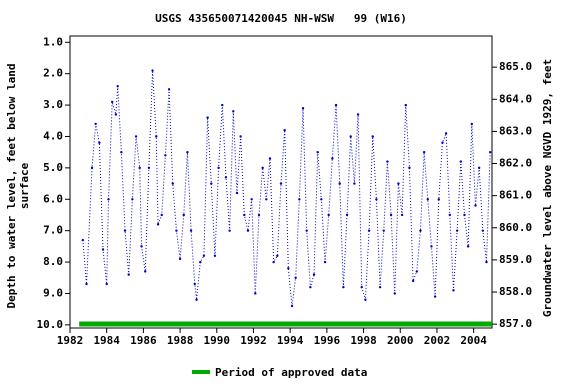 Image resolution: width=576 pixels, height=388 pixels. I want to click on y2-tick-label: 858.0, so click(515, 291).